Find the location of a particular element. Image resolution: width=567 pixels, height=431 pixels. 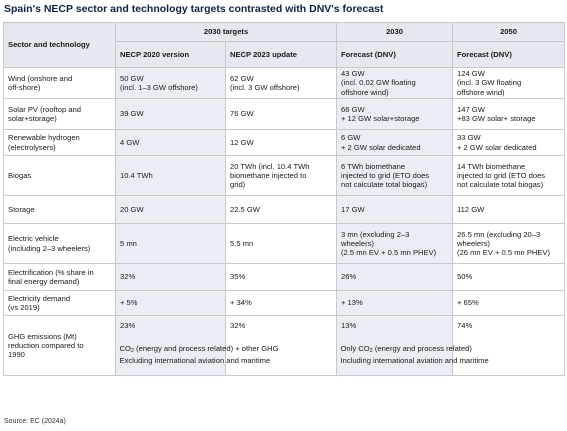

cell-dnv-2050-line: (incl. 3 GW floating is located at coordinates (489, 83).